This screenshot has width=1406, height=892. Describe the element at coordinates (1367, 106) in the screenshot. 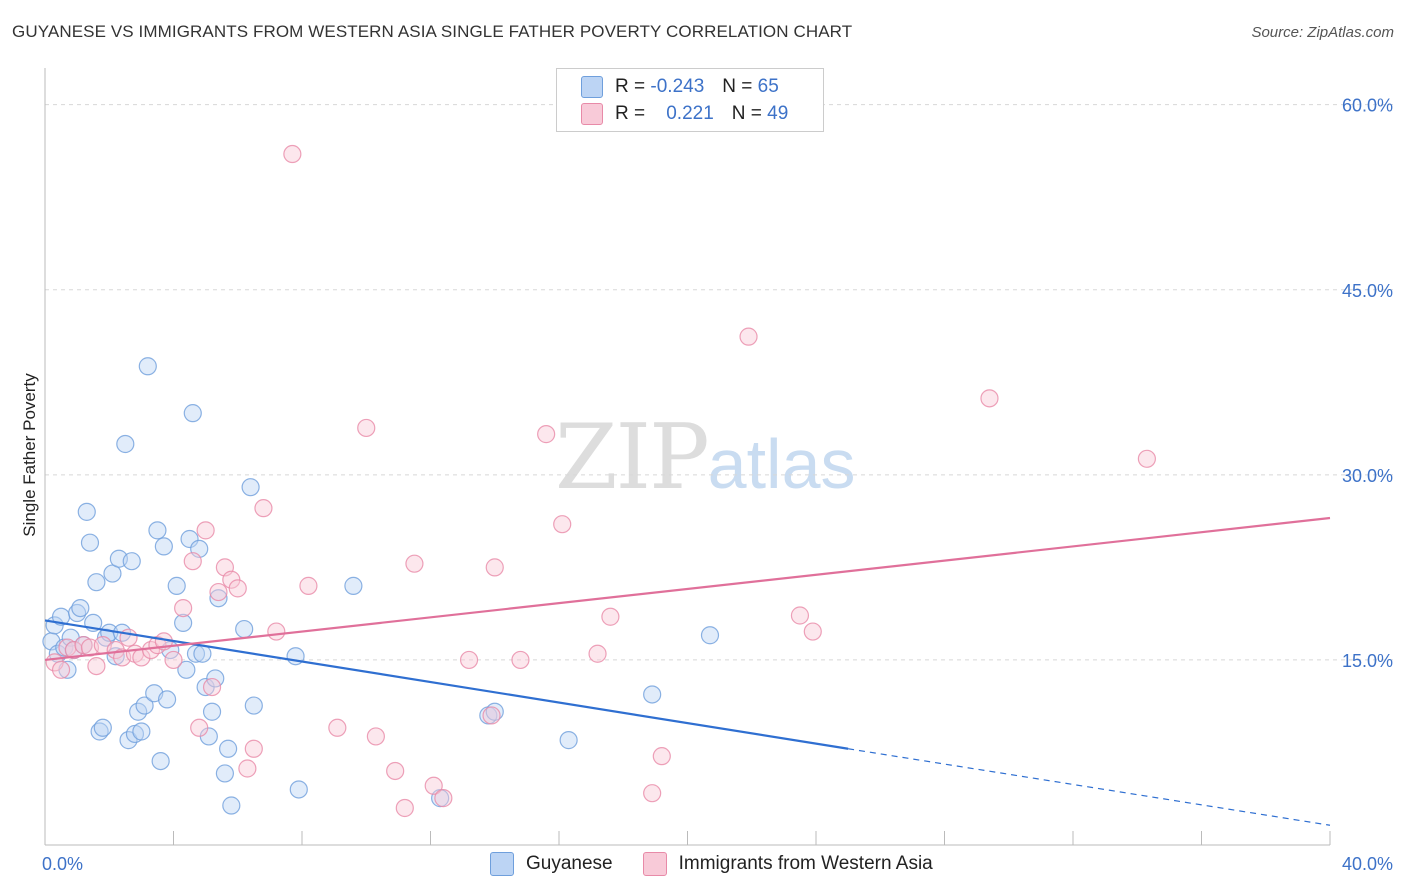

I see `y-tick-label: 60.0%` at that location.